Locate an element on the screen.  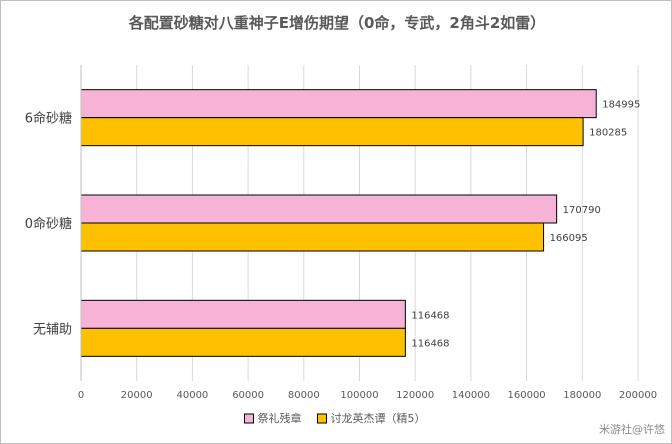
x-tick-label-7: 140000 is located at coordinates (471, 395).